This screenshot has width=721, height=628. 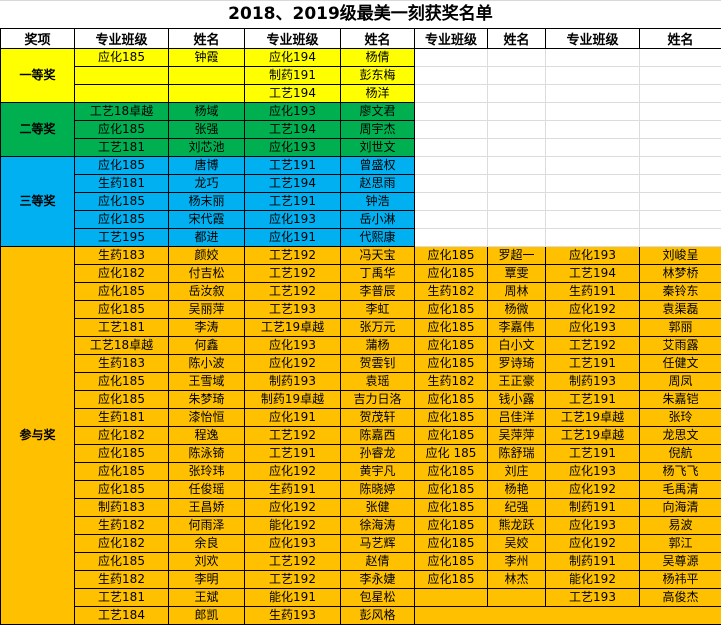 What do you see at coordinates (206, 291) in the screenshot?
I see `cell-name: 岳汝叙` at bounding box center [206, 291].